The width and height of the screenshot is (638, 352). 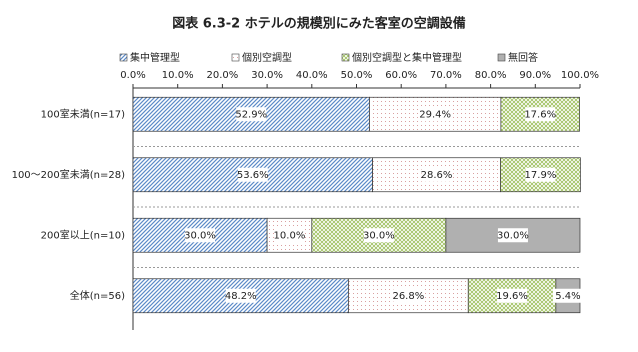 What do you see at coordinates (357, 75) in the screenshot?
I see `x-tick-label: 50.0%` at bounding box center [357, 75].